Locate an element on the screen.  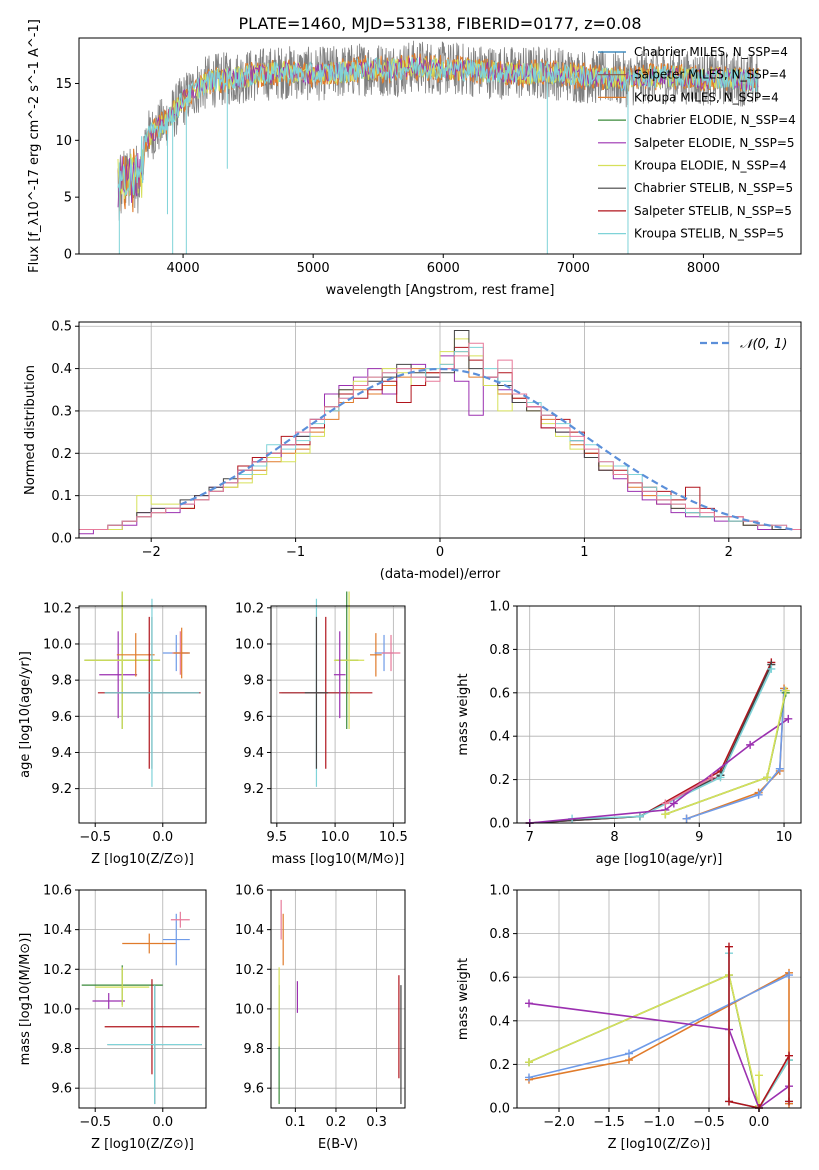
age-vs-mass-ytick-label: 10.0 is located at coordinates (249, 644).